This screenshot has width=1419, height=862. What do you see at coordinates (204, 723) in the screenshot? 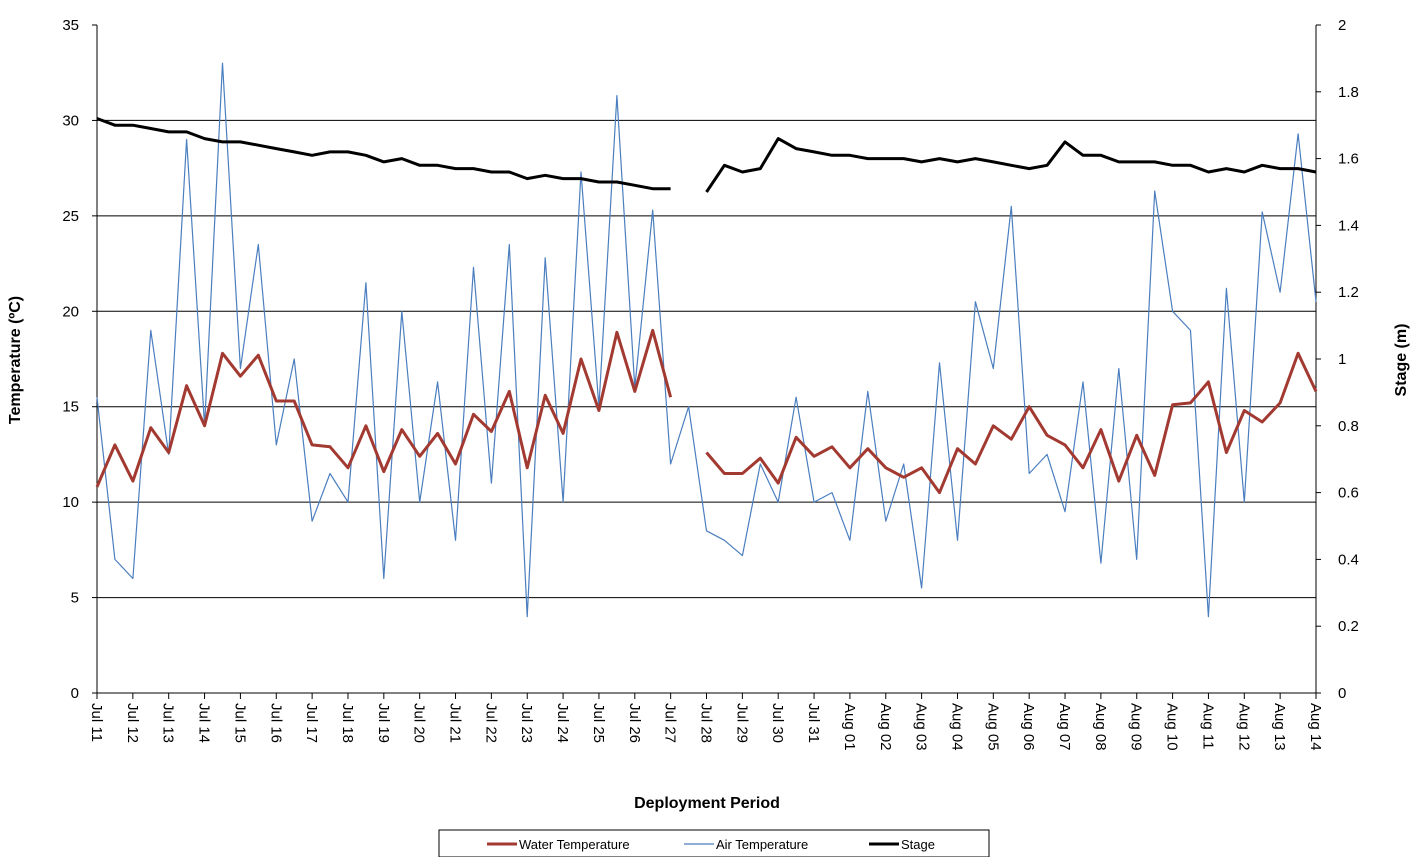
I see `x-tick-label: Jul 14` at bounding box center [204, 723].